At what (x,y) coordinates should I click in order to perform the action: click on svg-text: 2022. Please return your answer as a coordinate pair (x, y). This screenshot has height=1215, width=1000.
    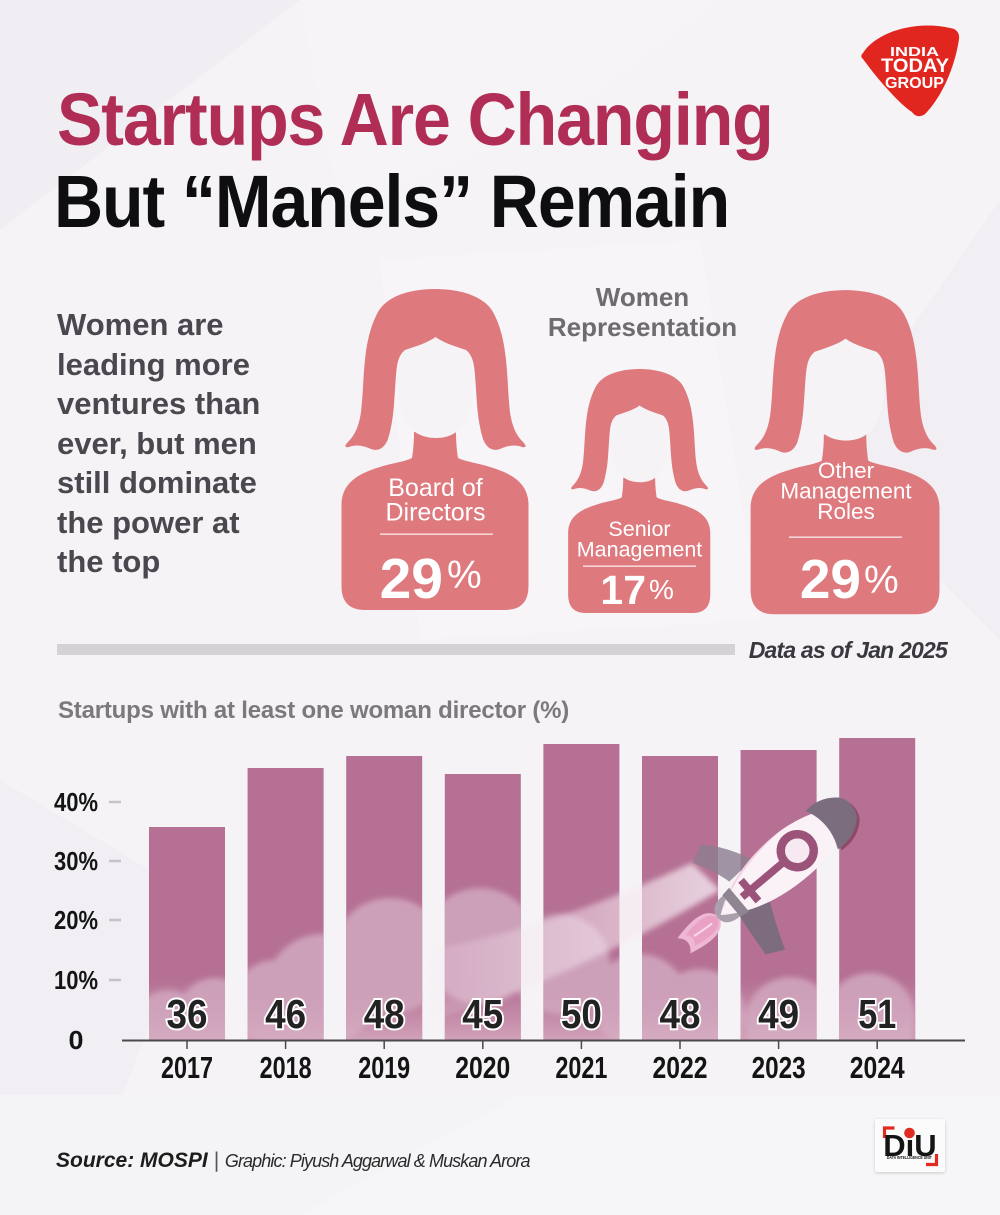
    Looking at the image, I should click on (680, 1067).